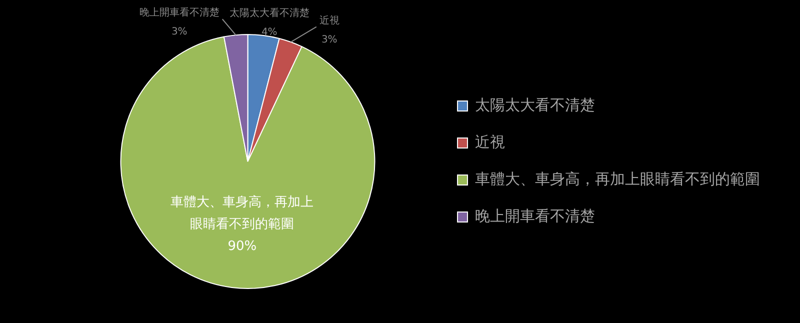 The height and width of the screenshot is (323, 800). What do you see at coordinates (617, 179) in the screenshot?
I see `legend-label: 車體大、車身高，再加上眼睛看不到的範圍` at bounding box center [617, 179].